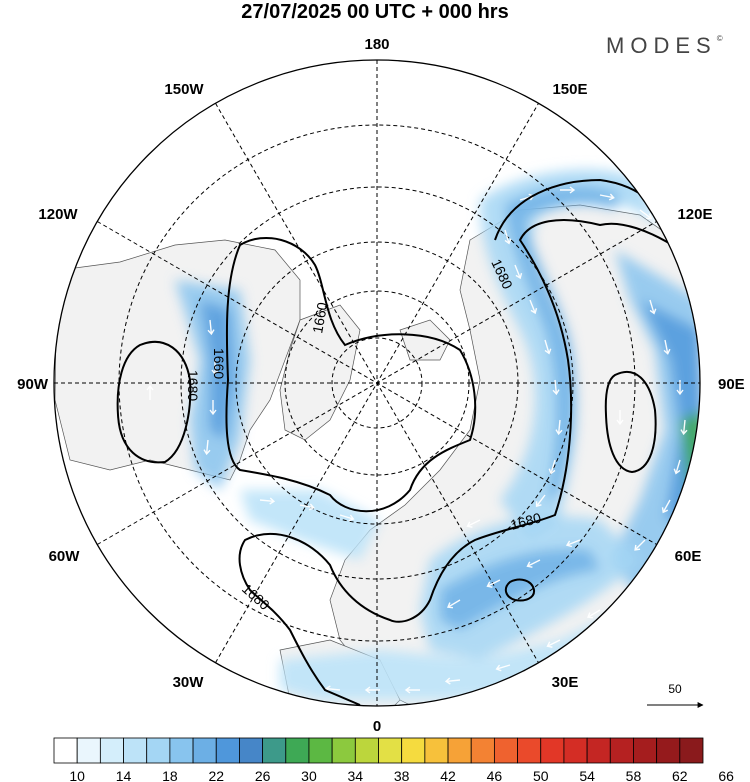  What do you see at coordinates (630, 422) in the screenshot?
I see `contour-1680-central-asia` at bounding box center [630, 422].